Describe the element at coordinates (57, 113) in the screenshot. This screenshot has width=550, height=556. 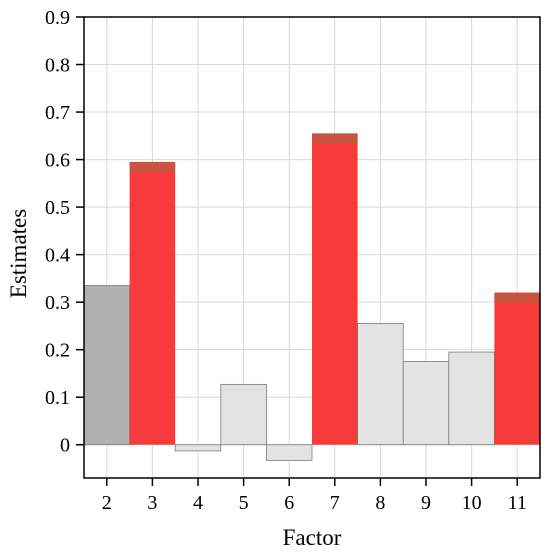
I see `y-tick-label-7: 0.7` at that location.